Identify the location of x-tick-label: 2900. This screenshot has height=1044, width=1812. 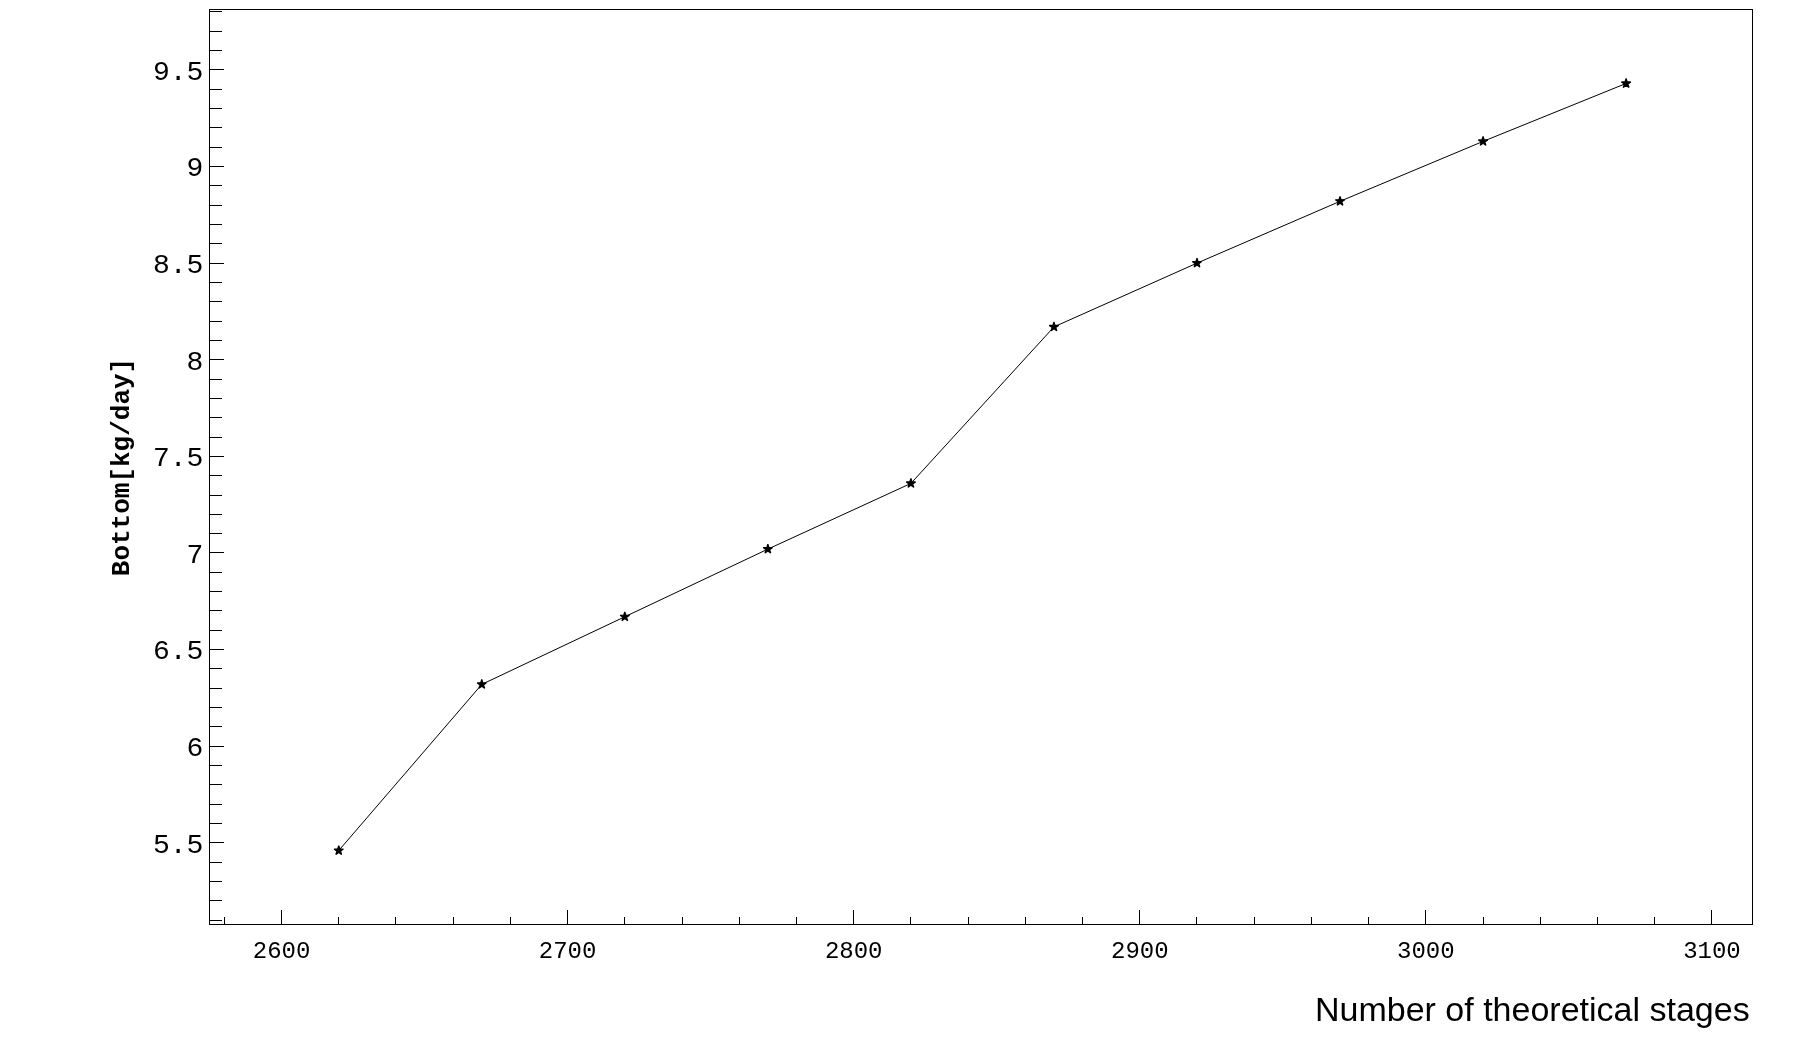
(1139, 951).